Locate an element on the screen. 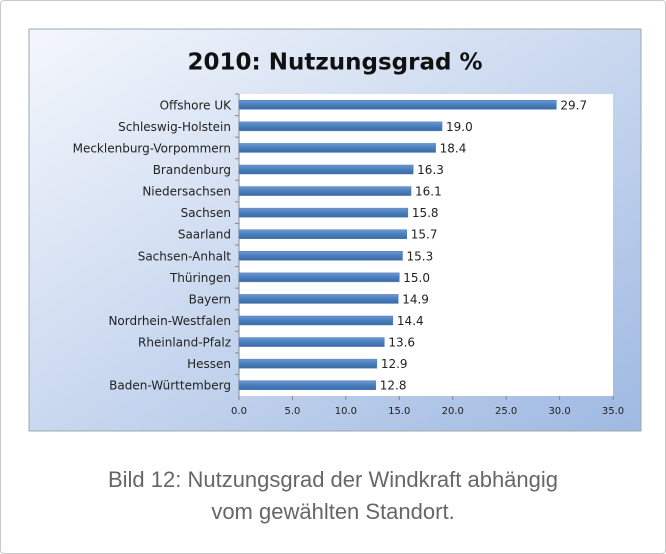 The width and height of the screenshot is (666, 554). x-tick-label: 35.0 is located at coordinates (613, 411).